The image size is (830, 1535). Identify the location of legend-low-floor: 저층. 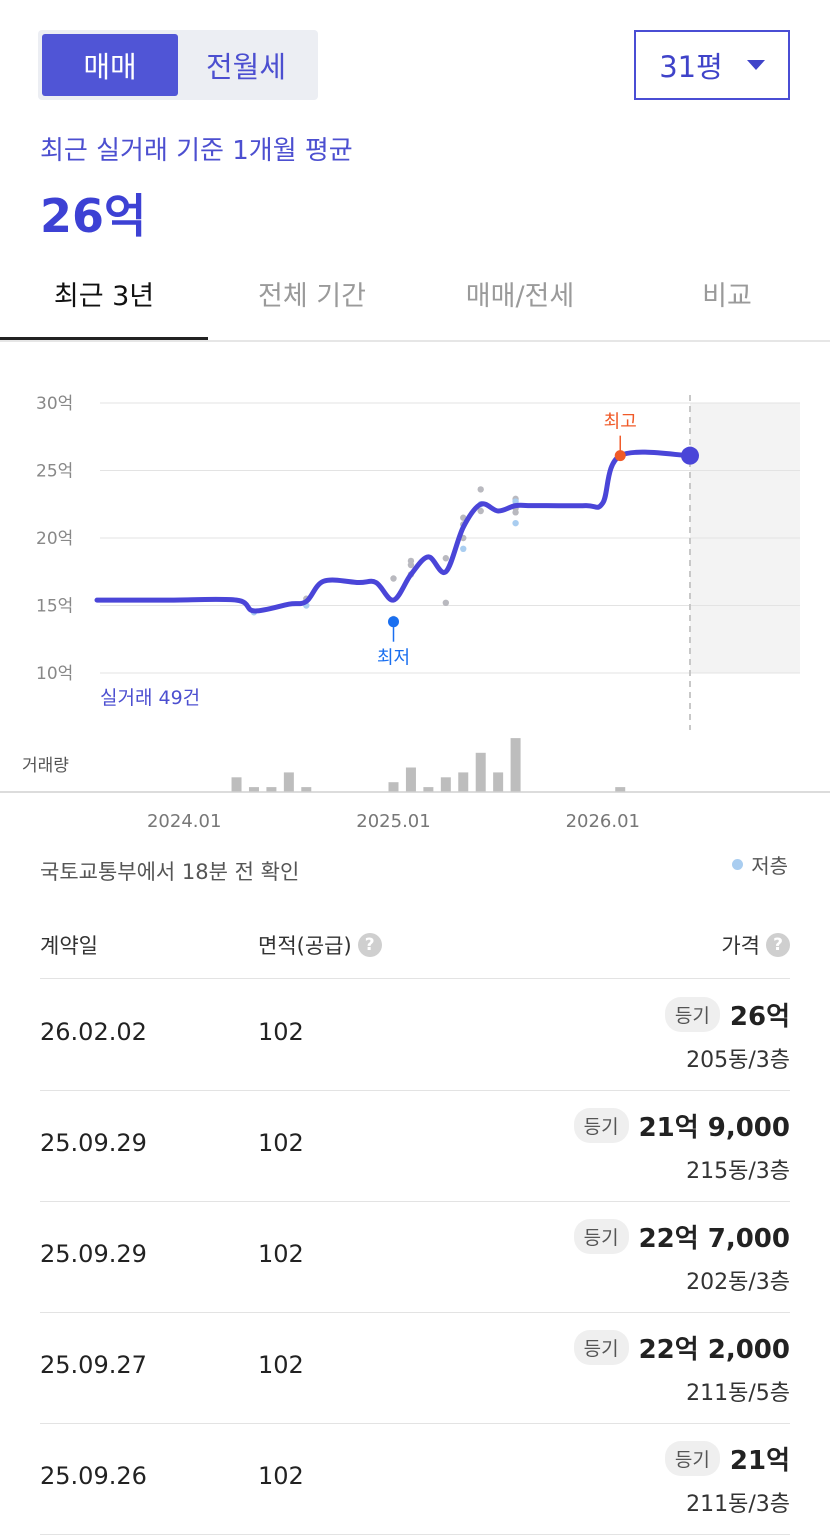
(760, 864).